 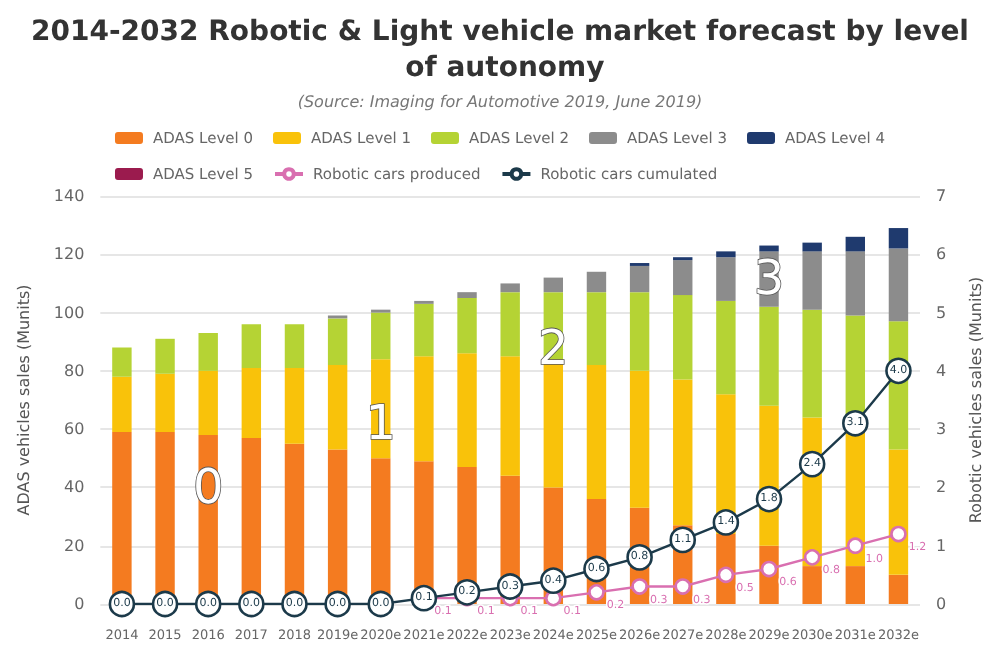 I want to click on y2-tick-label: 0, so click(x=941, y=604).